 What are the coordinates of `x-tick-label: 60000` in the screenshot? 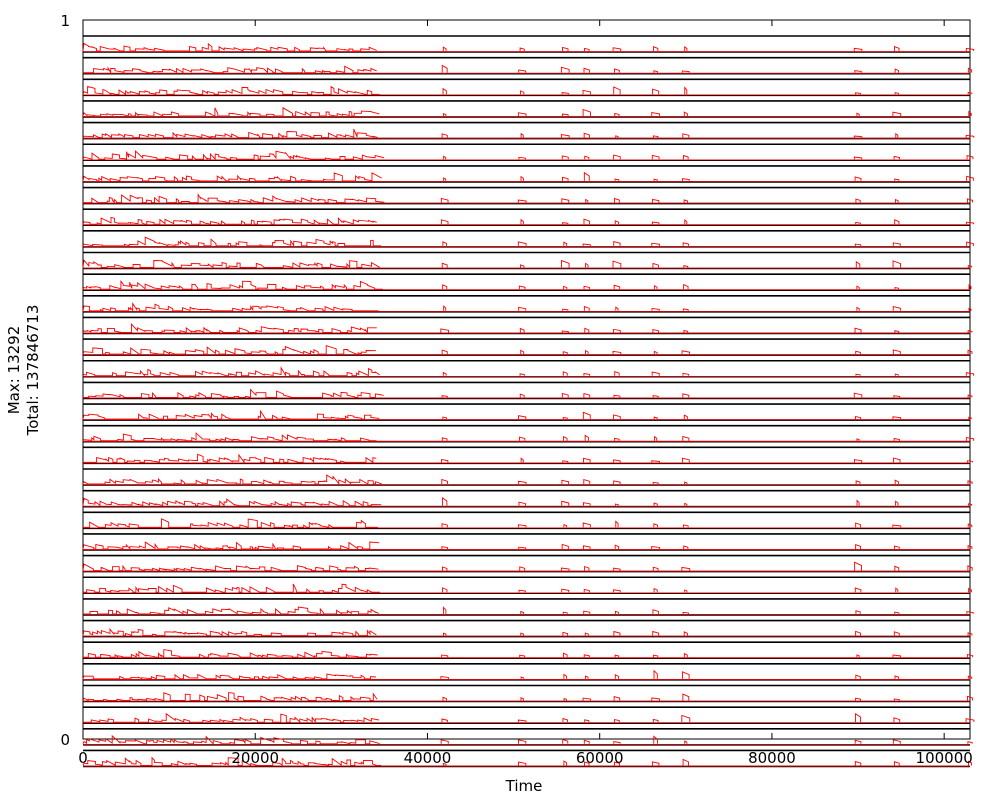 It's located at (600, 758).